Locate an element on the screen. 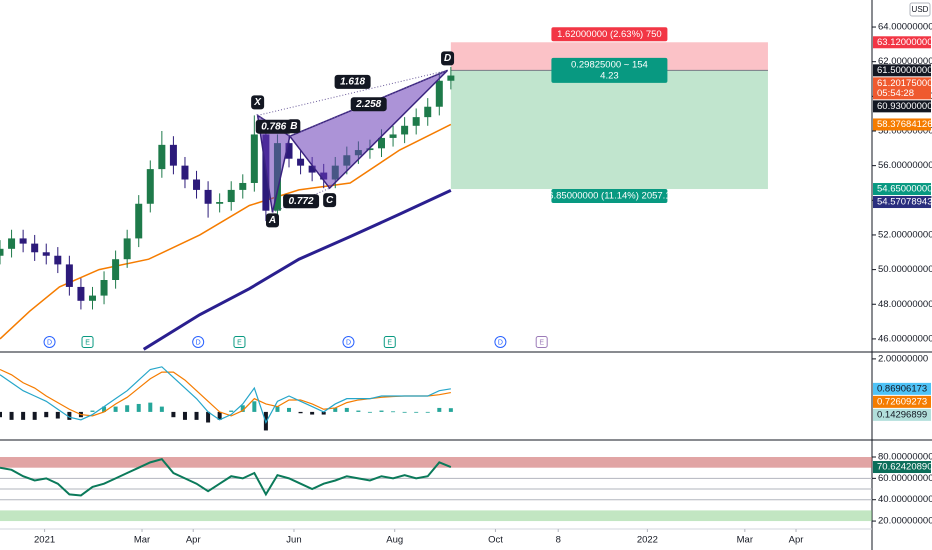  y-tick-label: 80.00000000 is located at coordinates (905, 457).